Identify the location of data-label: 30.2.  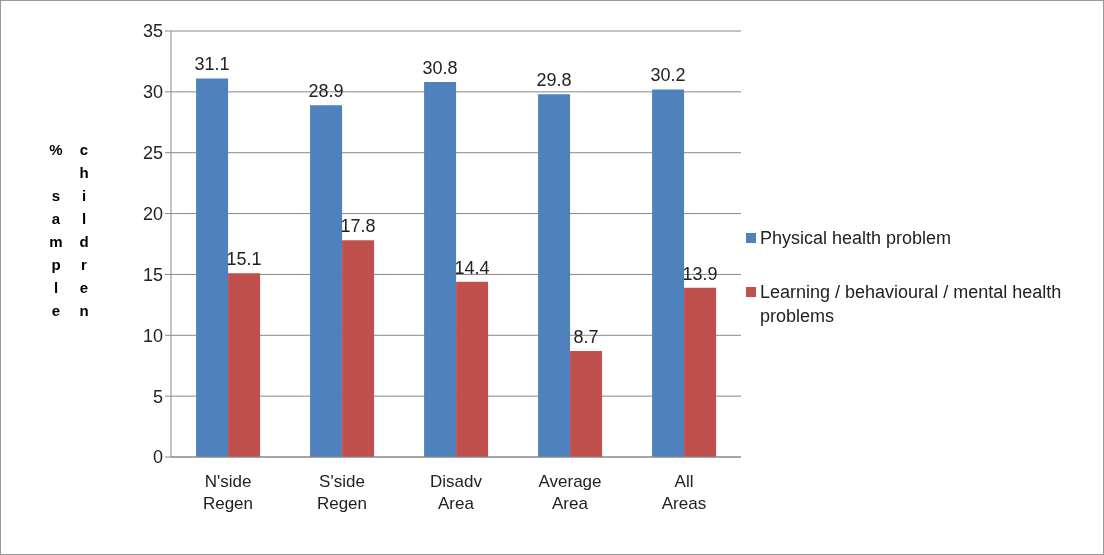
(668, 75).